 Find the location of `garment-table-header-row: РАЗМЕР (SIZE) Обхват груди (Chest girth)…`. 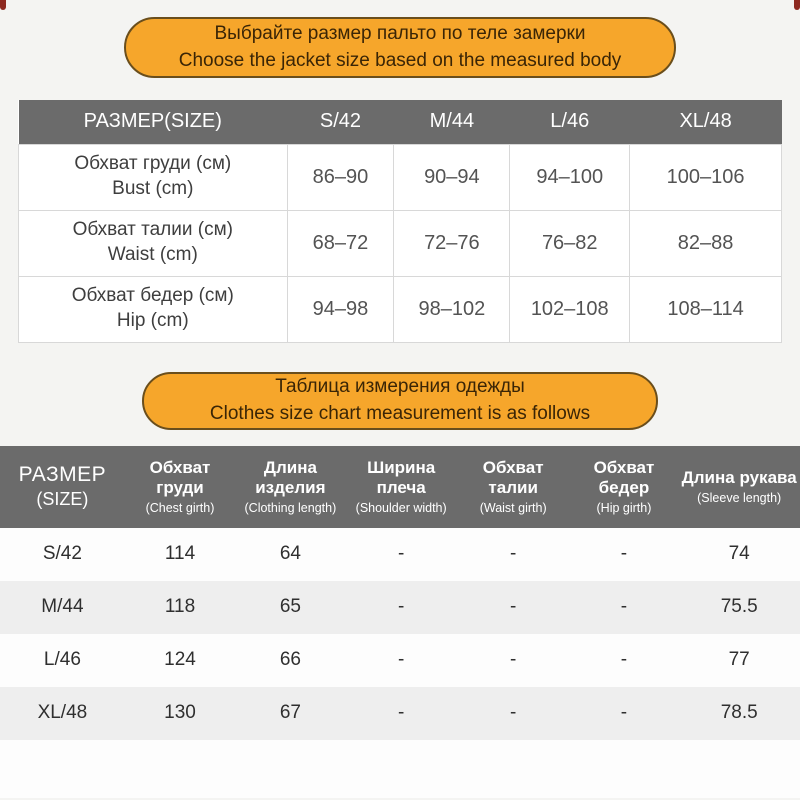

garment-table-header-row: РАЗМЕР (SIZE) Обхват груди (Chest girth)… is located at coordinates (400, 486).